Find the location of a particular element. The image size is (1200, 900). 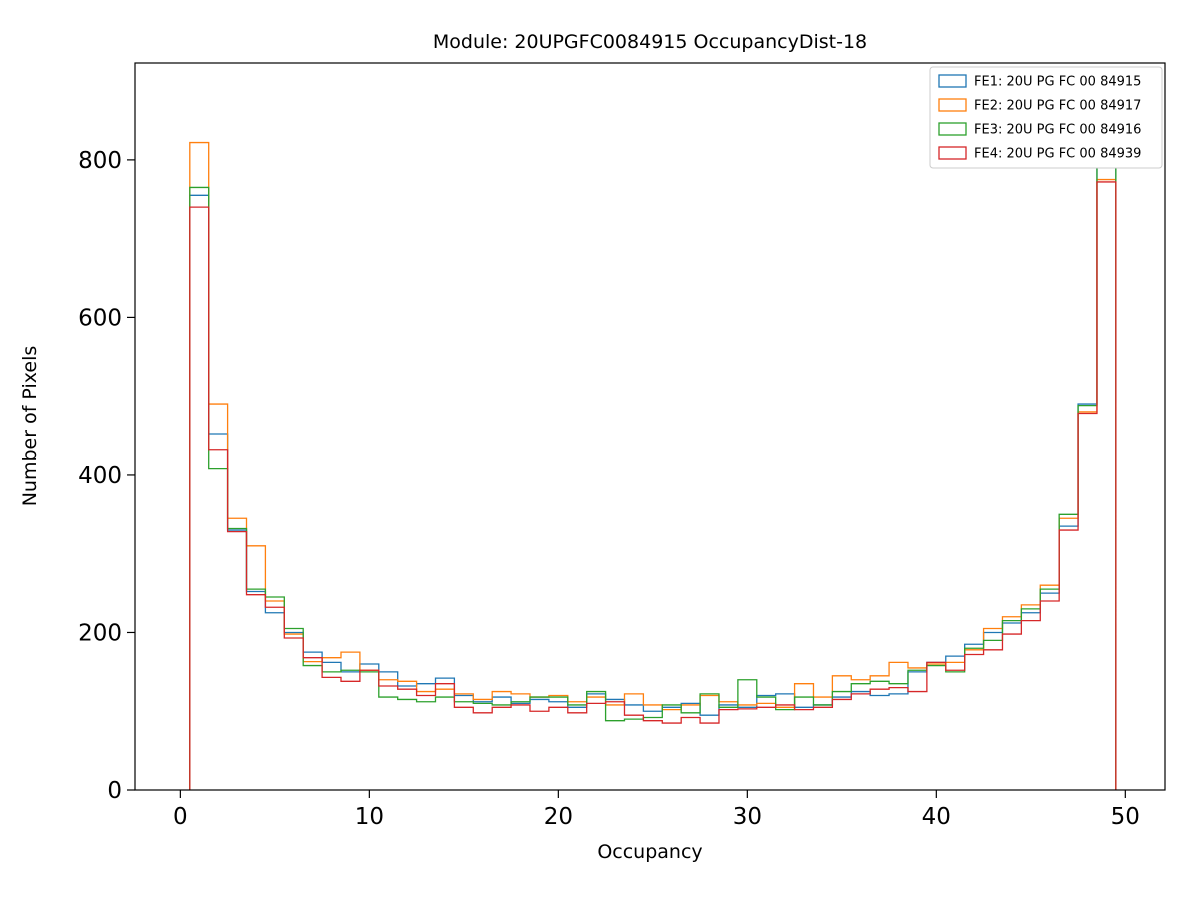

legend-item: FE4: 20U PG FC 00 84939 is located at coordinates (1039, 154).